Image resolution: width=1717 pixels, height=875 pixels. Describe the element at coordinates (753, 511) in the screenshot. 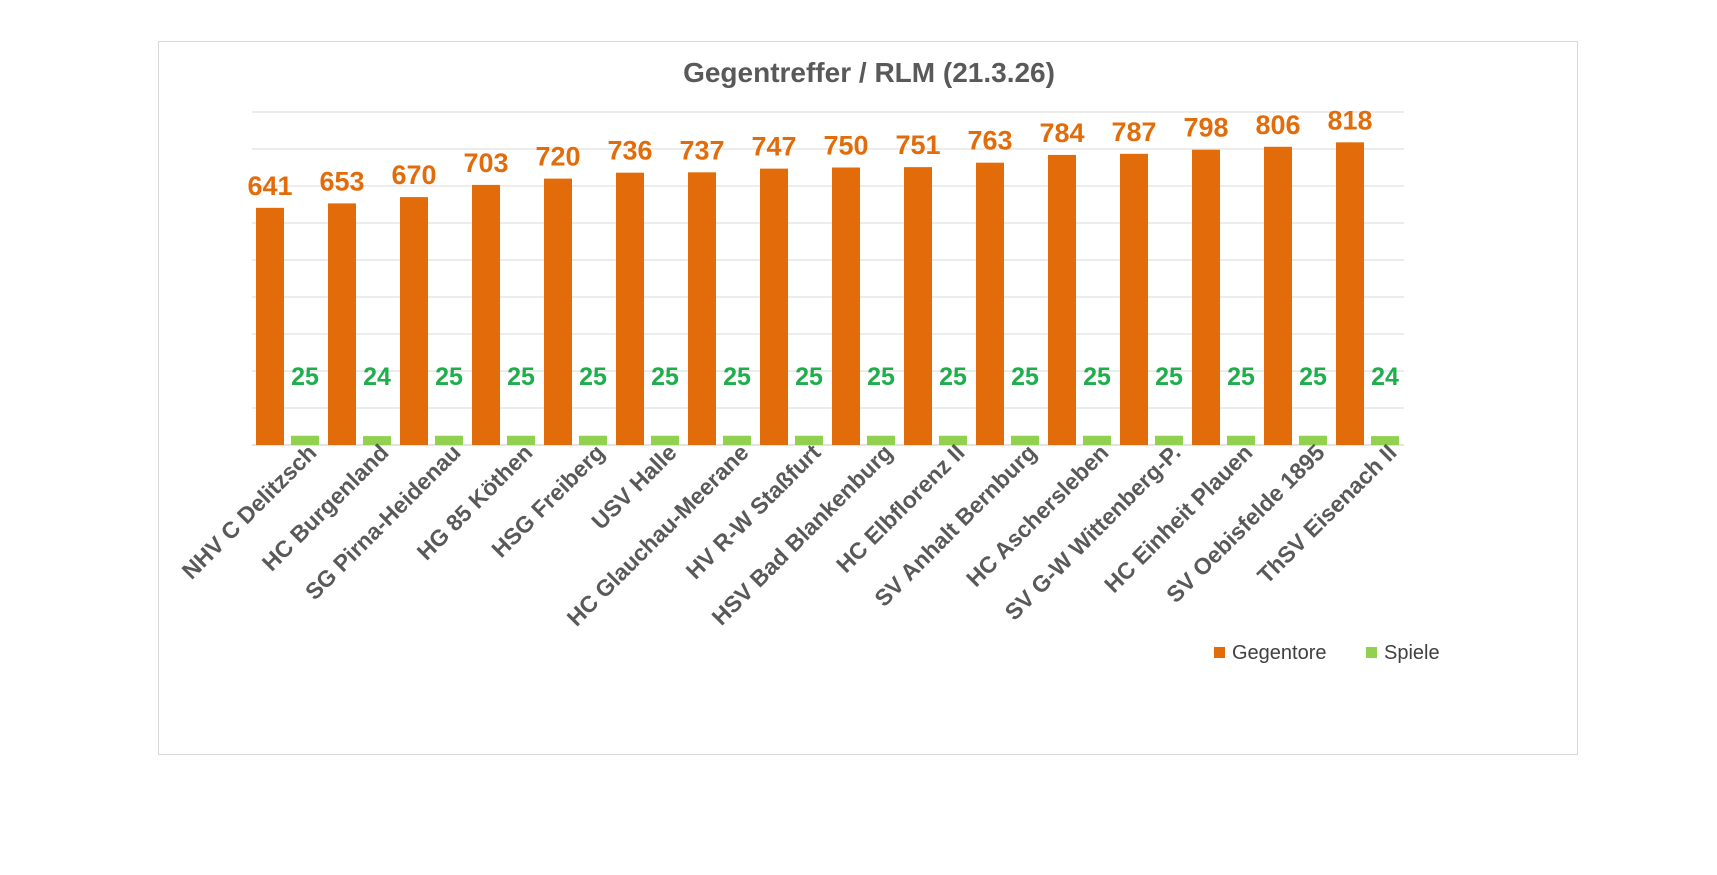

I see `x-tick-label: HV R-W Staßfurt` at that location.